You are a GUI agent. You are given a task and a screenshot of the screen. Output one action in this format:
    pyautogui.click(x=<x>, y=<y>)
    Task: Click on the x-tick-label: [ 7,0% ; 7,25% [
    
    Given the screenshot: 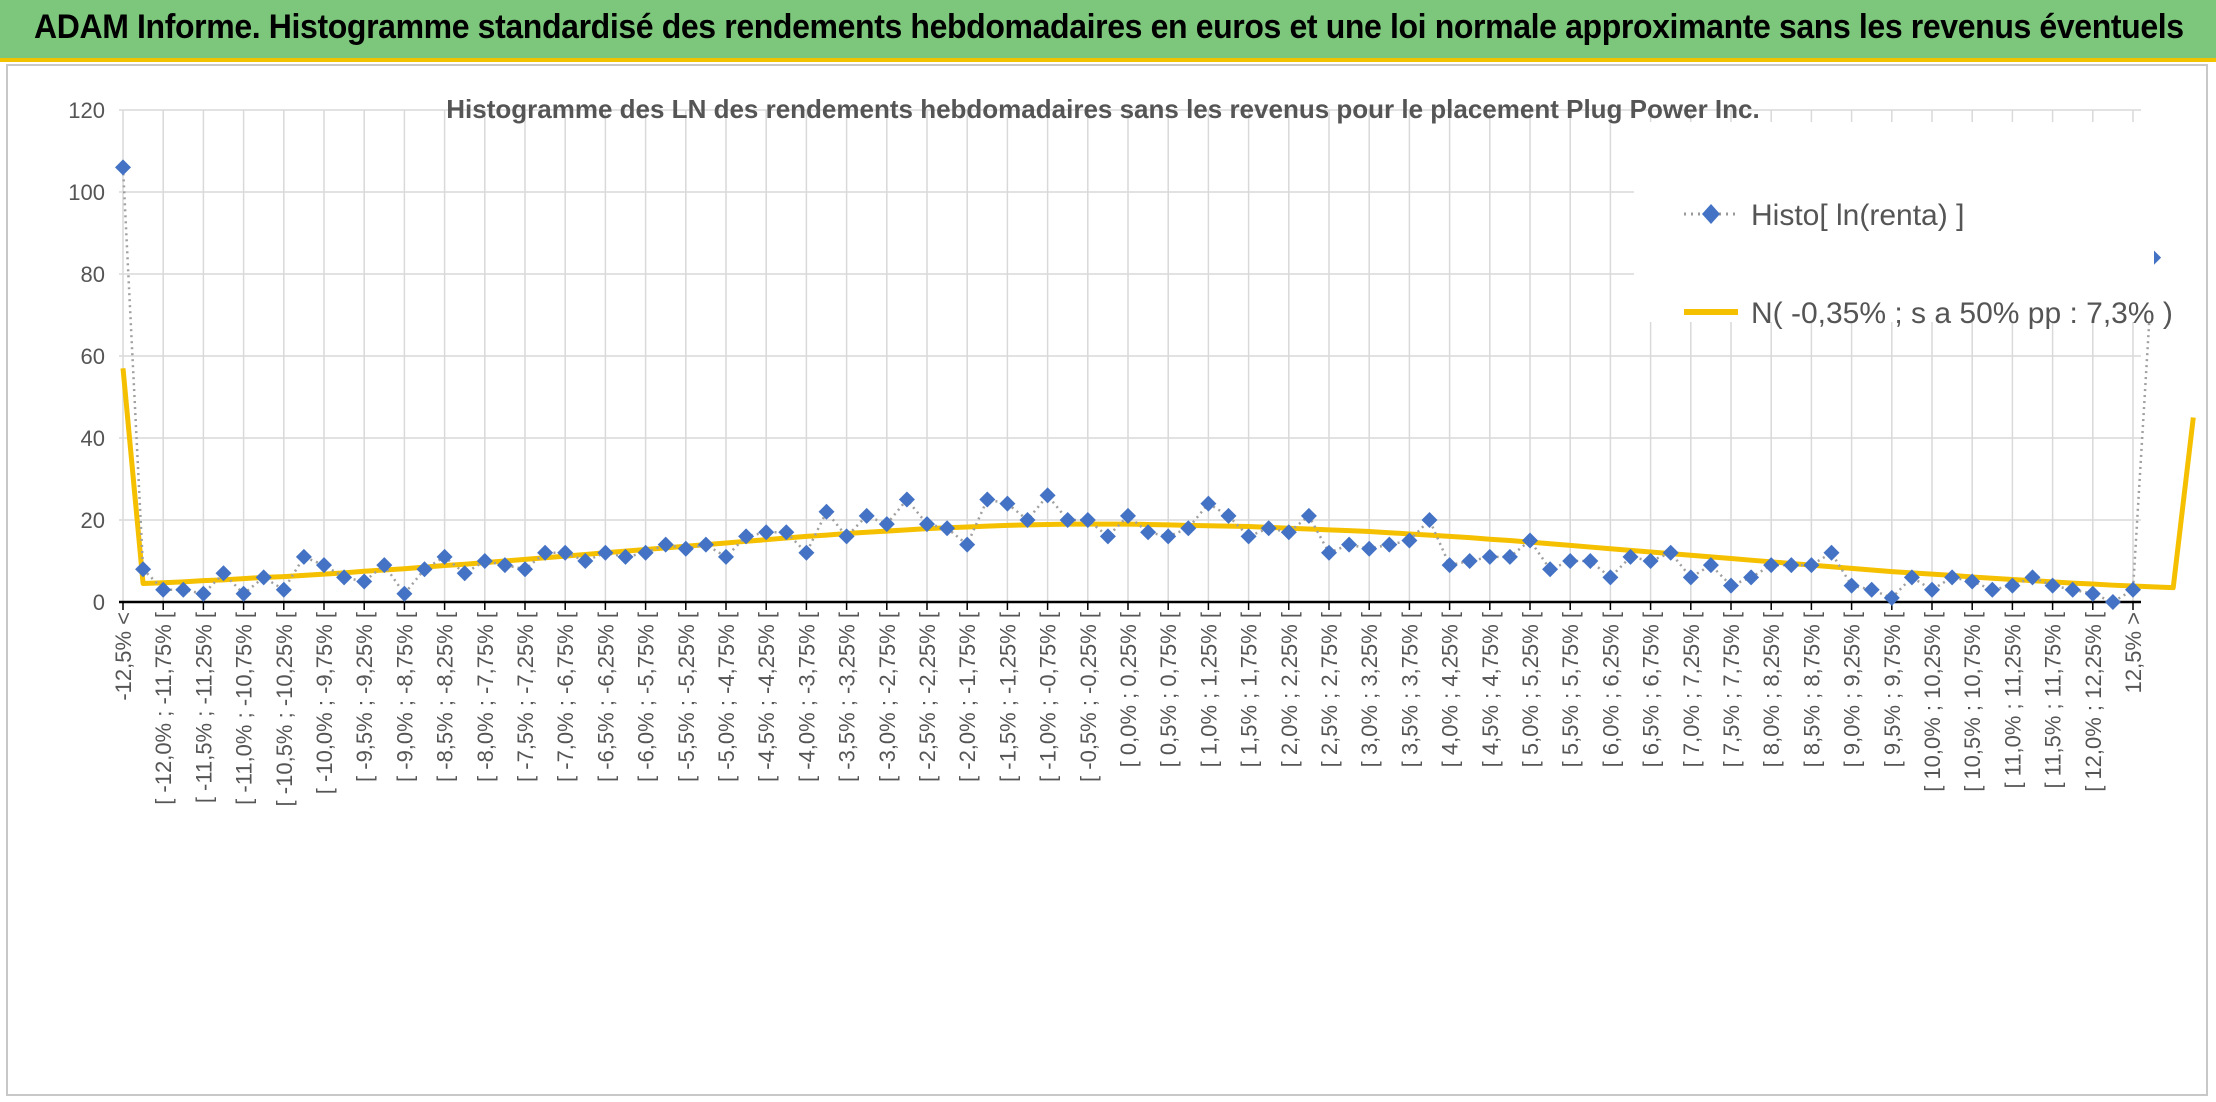 What is the action you would take?
    pyautogui.click(x=1691, y=689)
    